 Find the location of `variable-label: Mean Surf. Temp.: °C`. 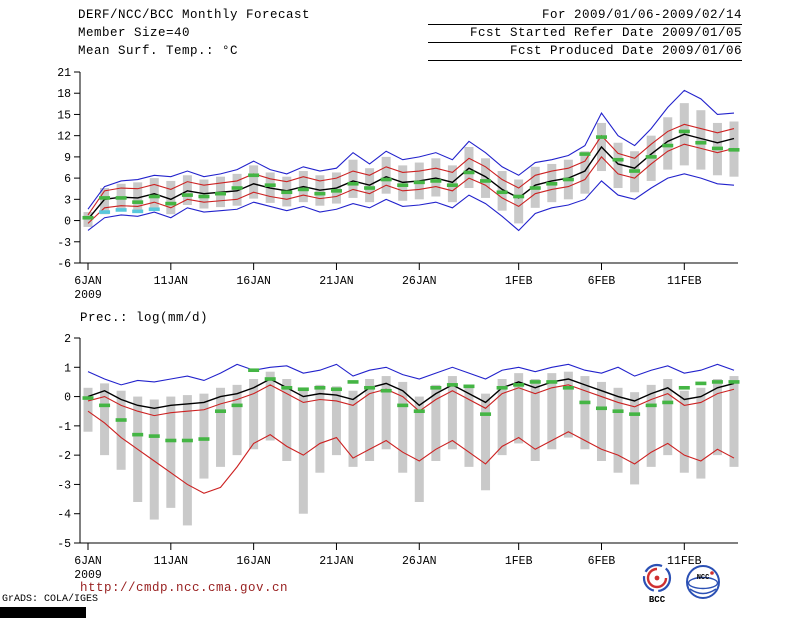

variable-label: Mean Surf. Temp.: °C is located at coordinates (158, 51).